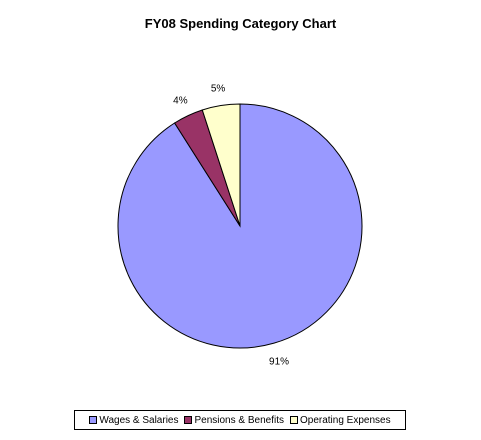  I want to click on chart-title: FY08 Spending Category Chart, so click(240, 23).